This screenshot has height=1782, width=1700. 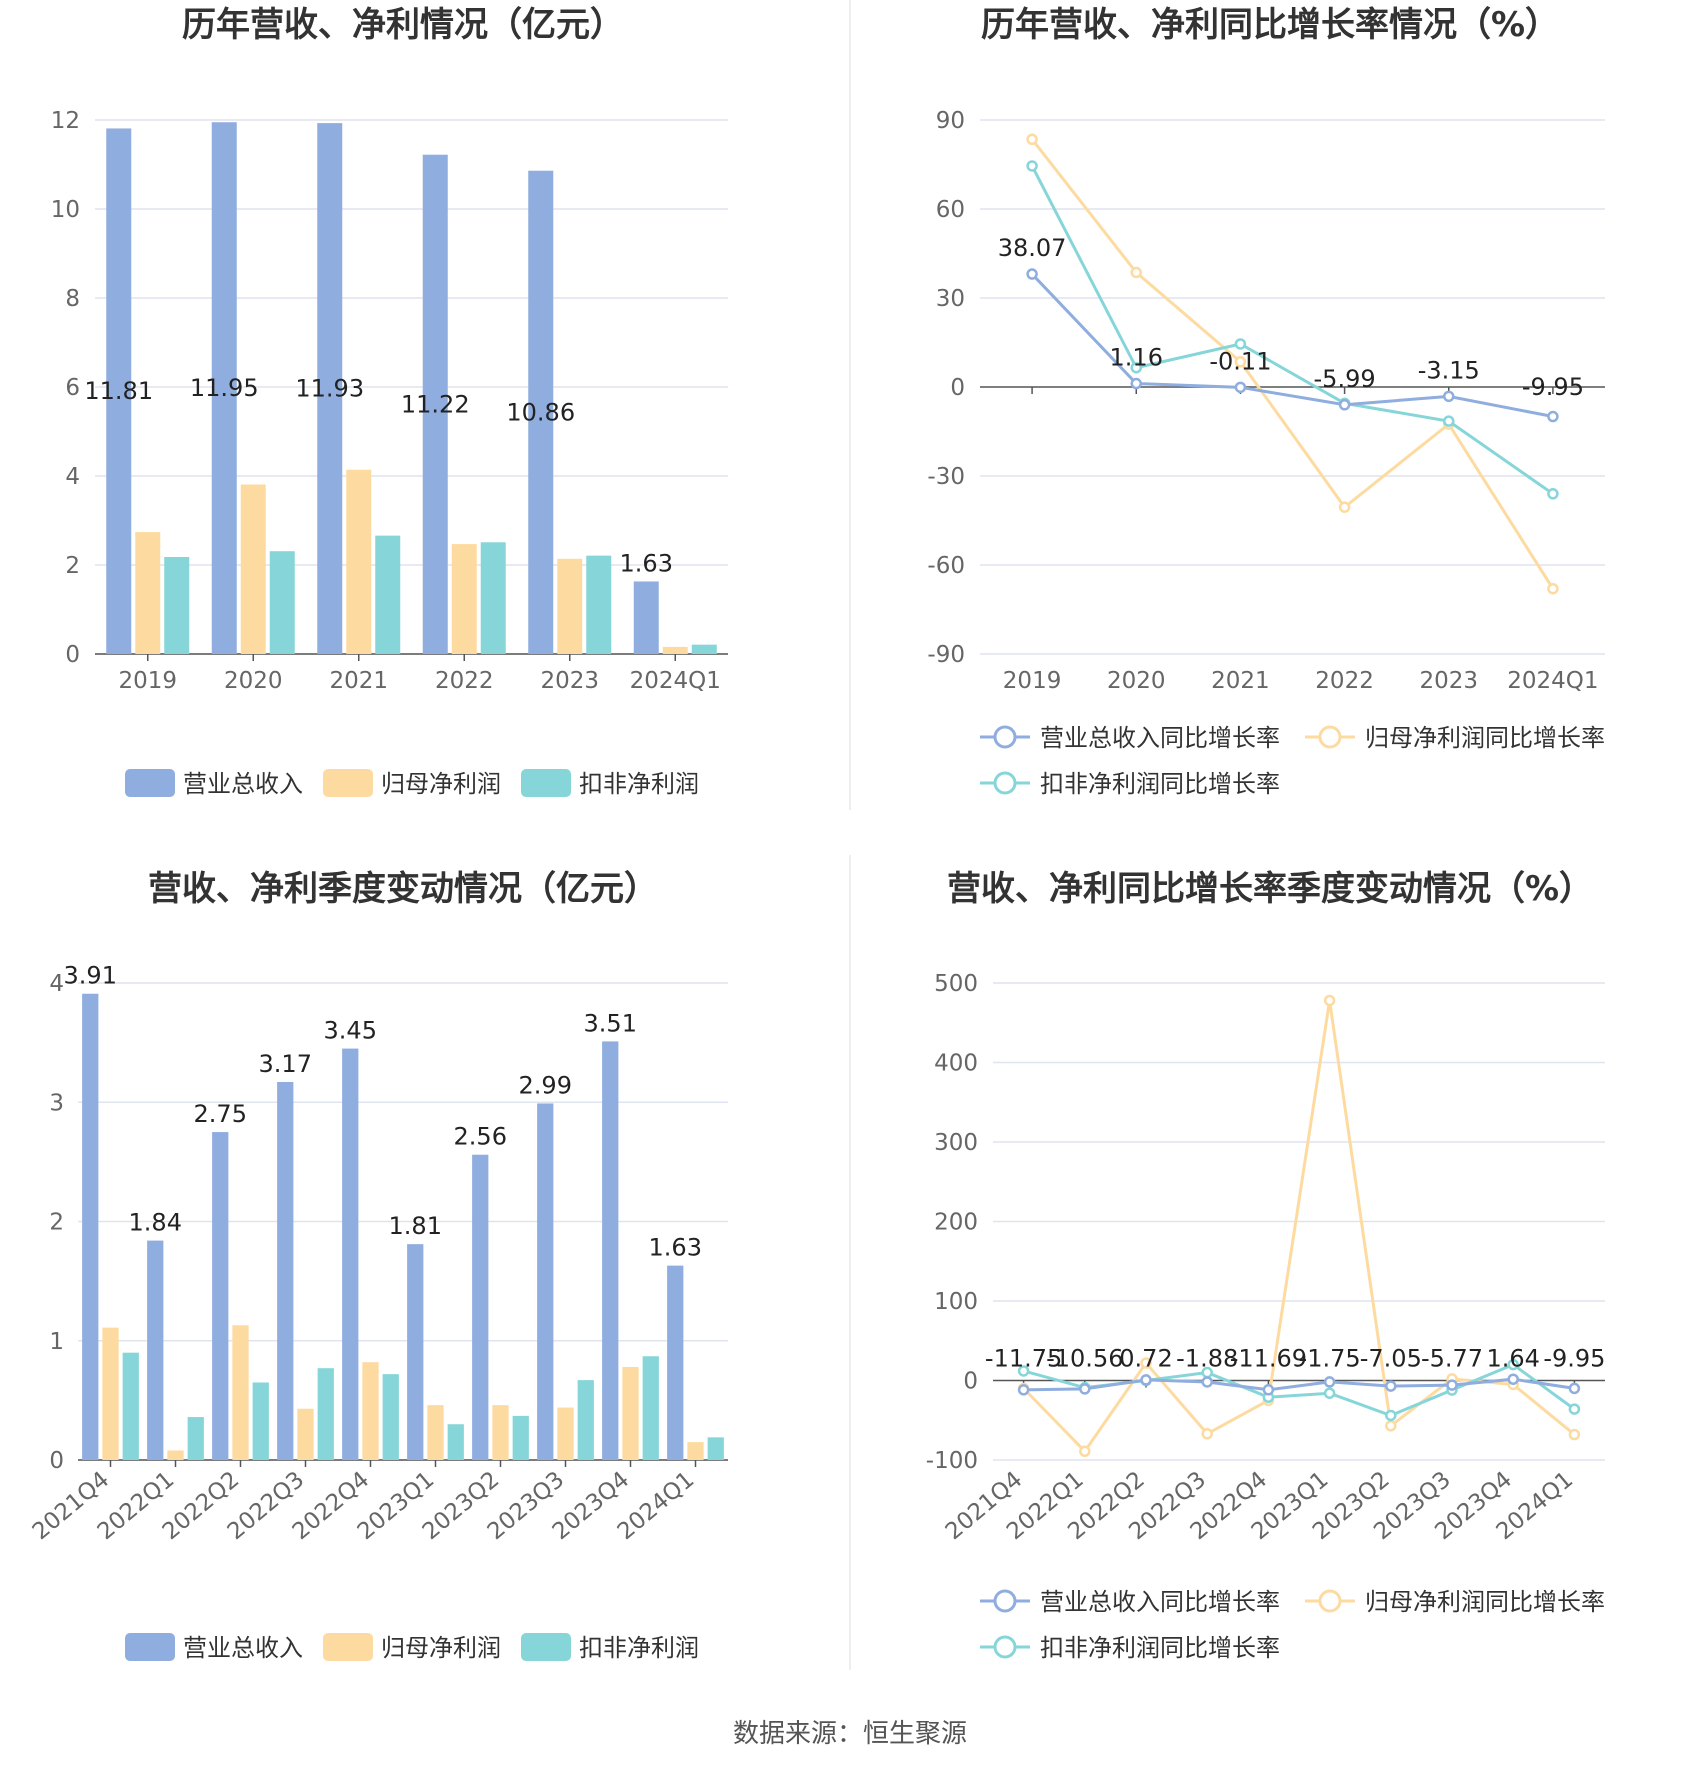 What do you see at coordinates (403, 25) in the screenshot?
I see `chart-title: 历年营收、净利情况（亿元）` at bounding box center [403, 25].